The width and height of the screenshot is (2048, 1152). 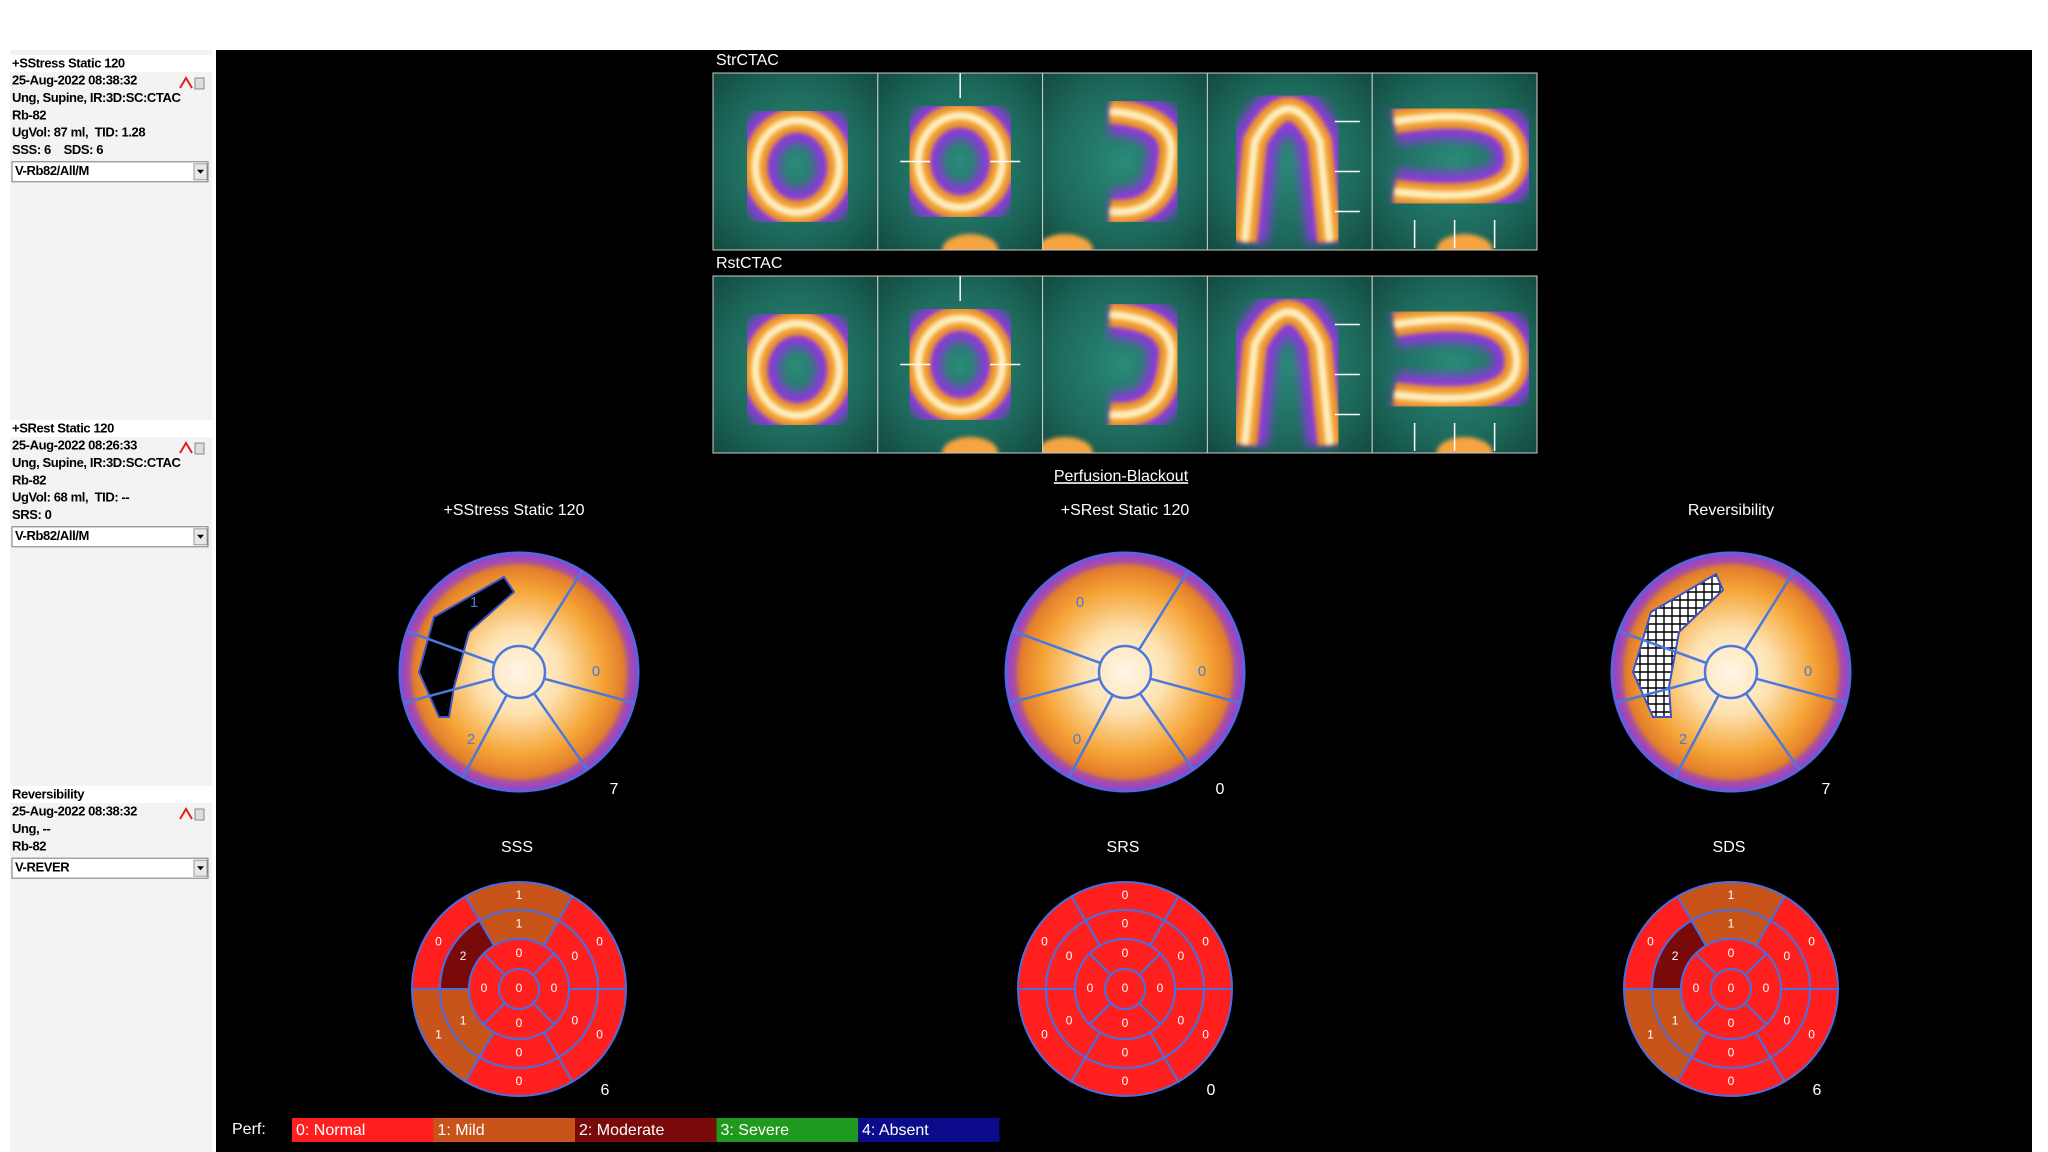 What do you see at coordinates (749, 263) in the screenshot?
I see `row-label: RstCTAC` at bounding box center [749, 263].